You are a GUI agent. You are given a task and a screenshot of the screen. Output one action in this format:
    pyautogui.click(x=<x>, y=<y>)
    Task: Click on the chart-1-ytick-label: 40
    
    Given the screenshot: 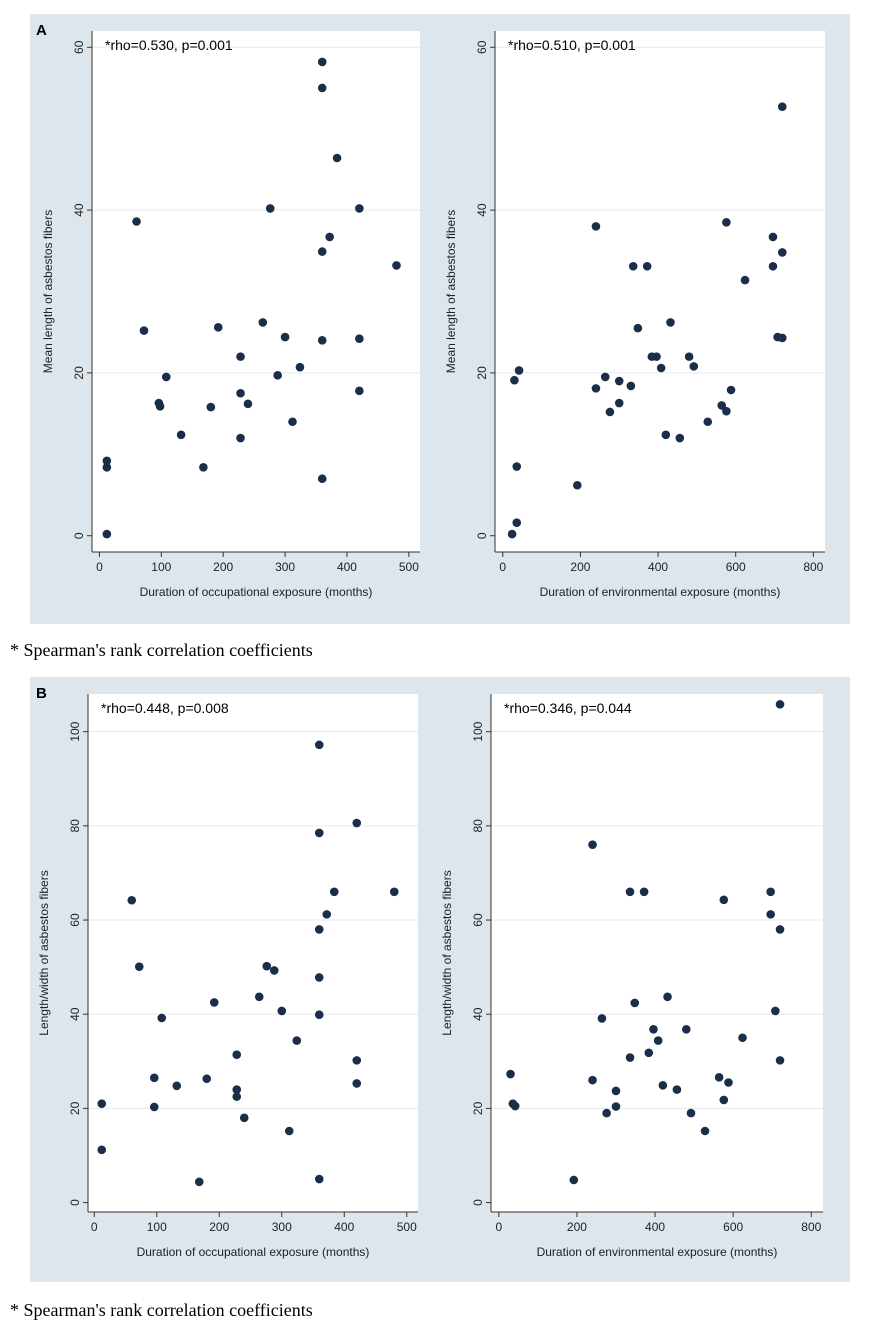 What is the action you would take?
    pyautogui.click(x=79, y=210)
    